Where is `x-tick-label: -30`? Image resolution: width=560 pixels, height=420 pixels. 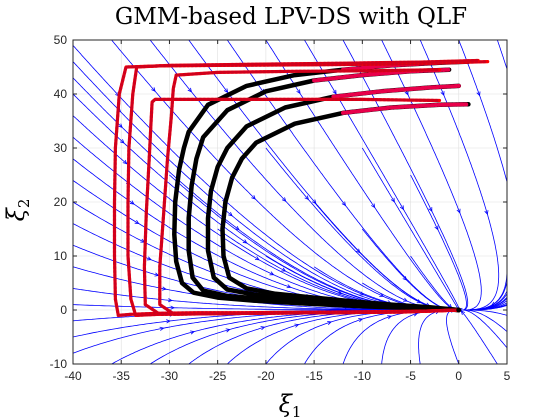
x-tick-label: -30 is located at coordinates (170, 376).